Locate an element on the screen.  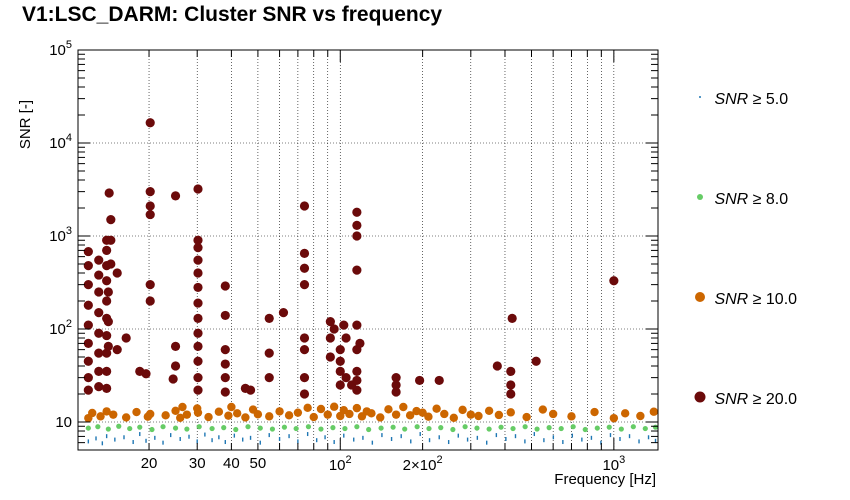
legend-marker-darkred is located at coordinates (700, 399).